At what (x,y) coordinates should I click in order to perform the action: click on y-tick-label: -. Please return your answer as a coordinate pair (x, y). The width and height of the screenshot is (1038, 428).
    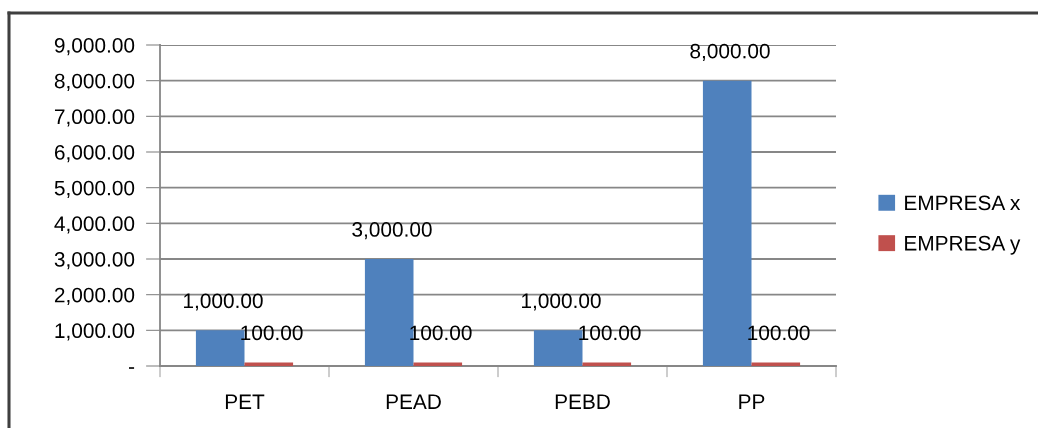
    Looking at the image, I should click on (131, 368).